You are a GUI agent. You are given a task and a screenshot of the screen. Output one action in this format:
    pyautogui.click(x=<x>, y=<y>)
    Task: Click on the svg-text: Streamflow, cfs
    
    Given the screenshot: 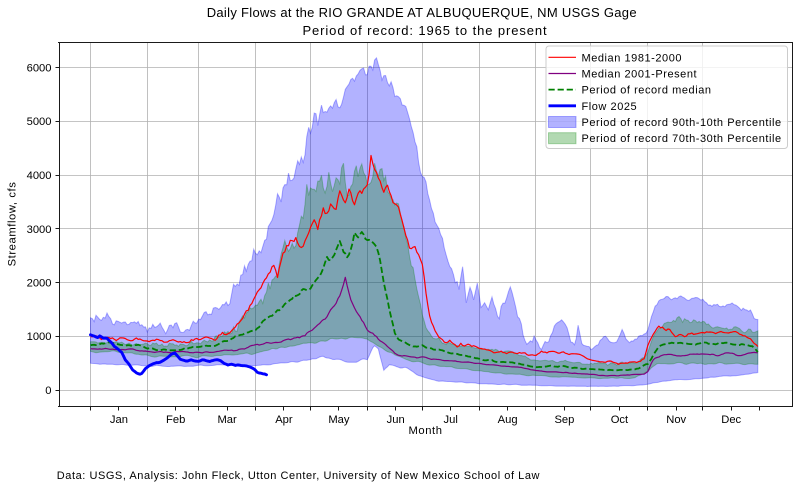 What is the action you would take?
    pyautogui.click(x=13, y=224)
    